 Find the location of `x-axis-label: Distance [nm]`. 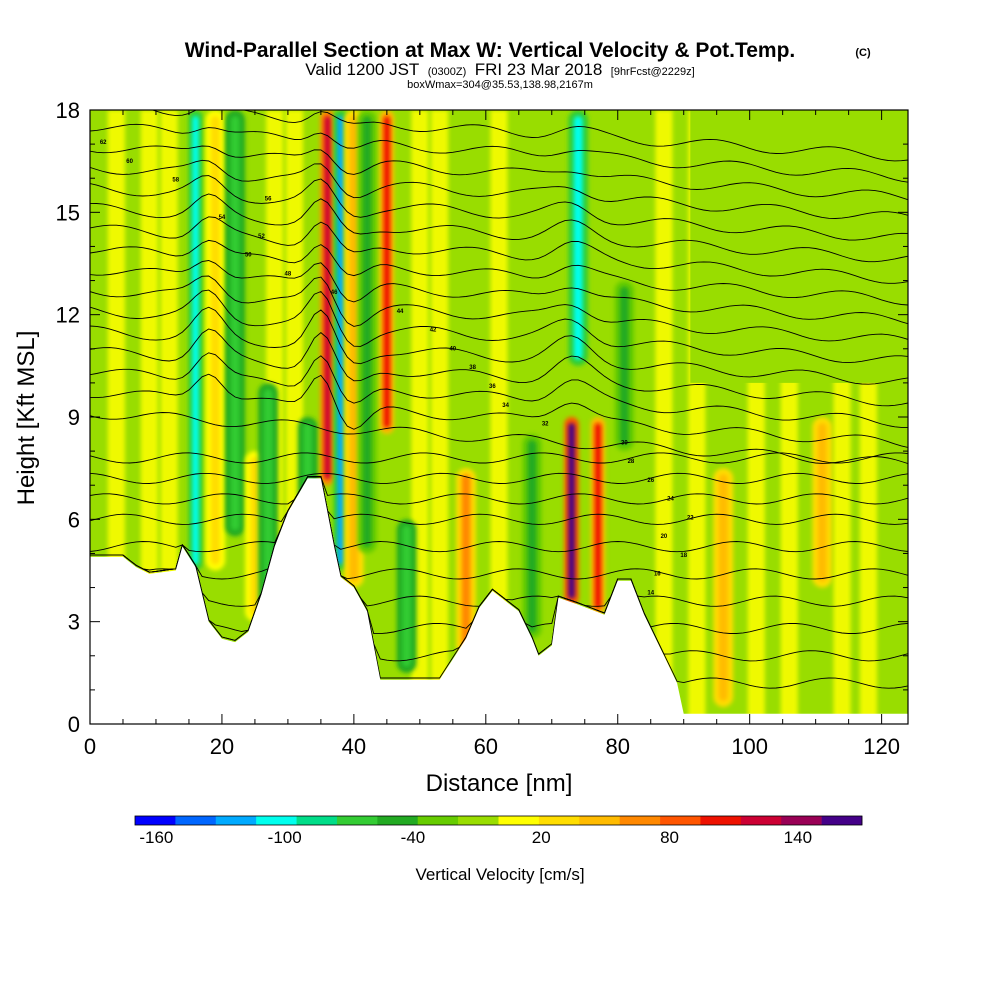

x-axis-label: Distance [nm] is located at coordinates (499, 783).